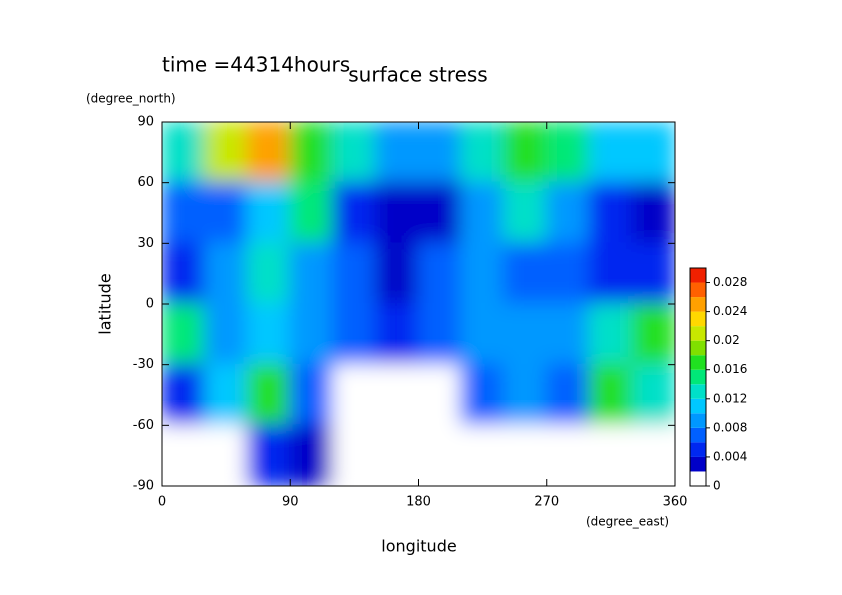 The height and width of the screenshot is (595, 842). I want to click on colorbar-label: 0.024, so click(730, 311).